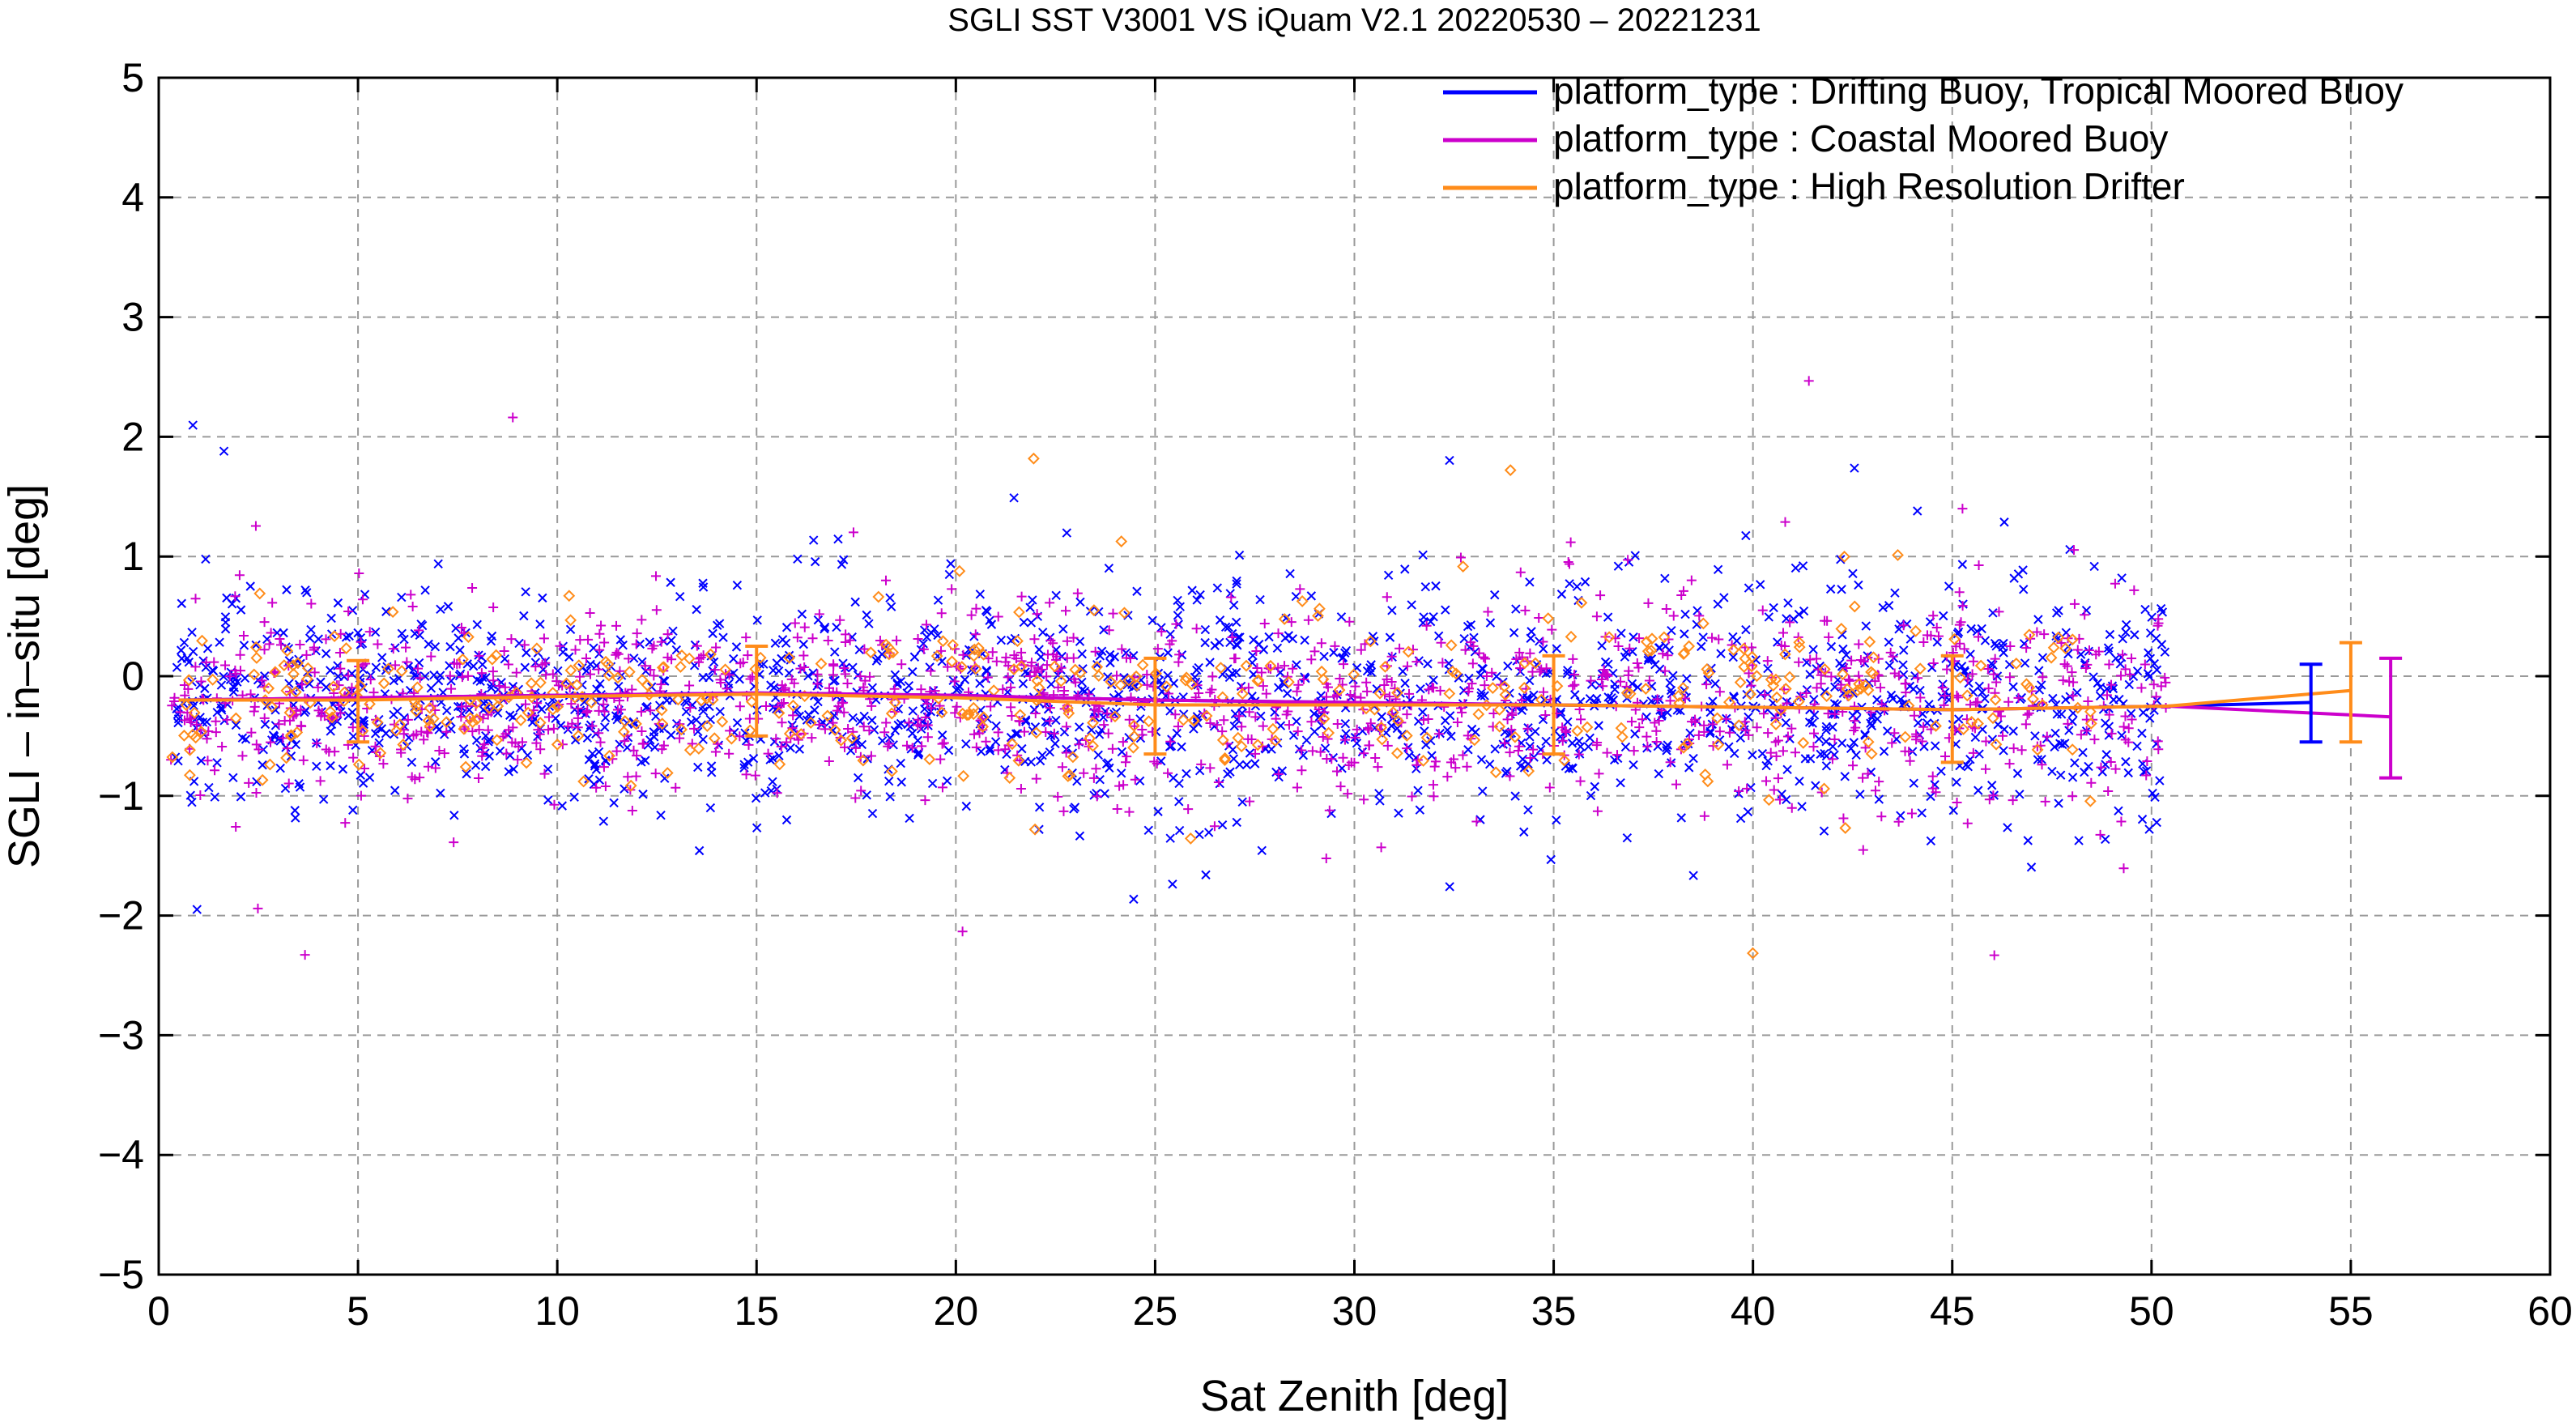  I want to click on error-bars, so click(1375, 710).